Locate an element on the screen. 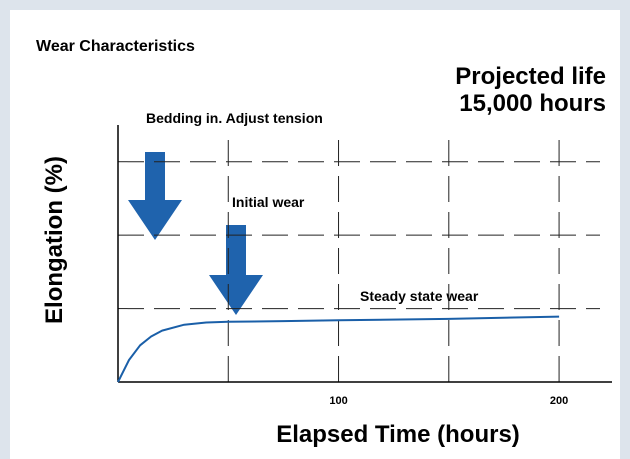 This screenshot has width=630, height=459. x-tick-label: 200 is located at coordinates (559, 401).